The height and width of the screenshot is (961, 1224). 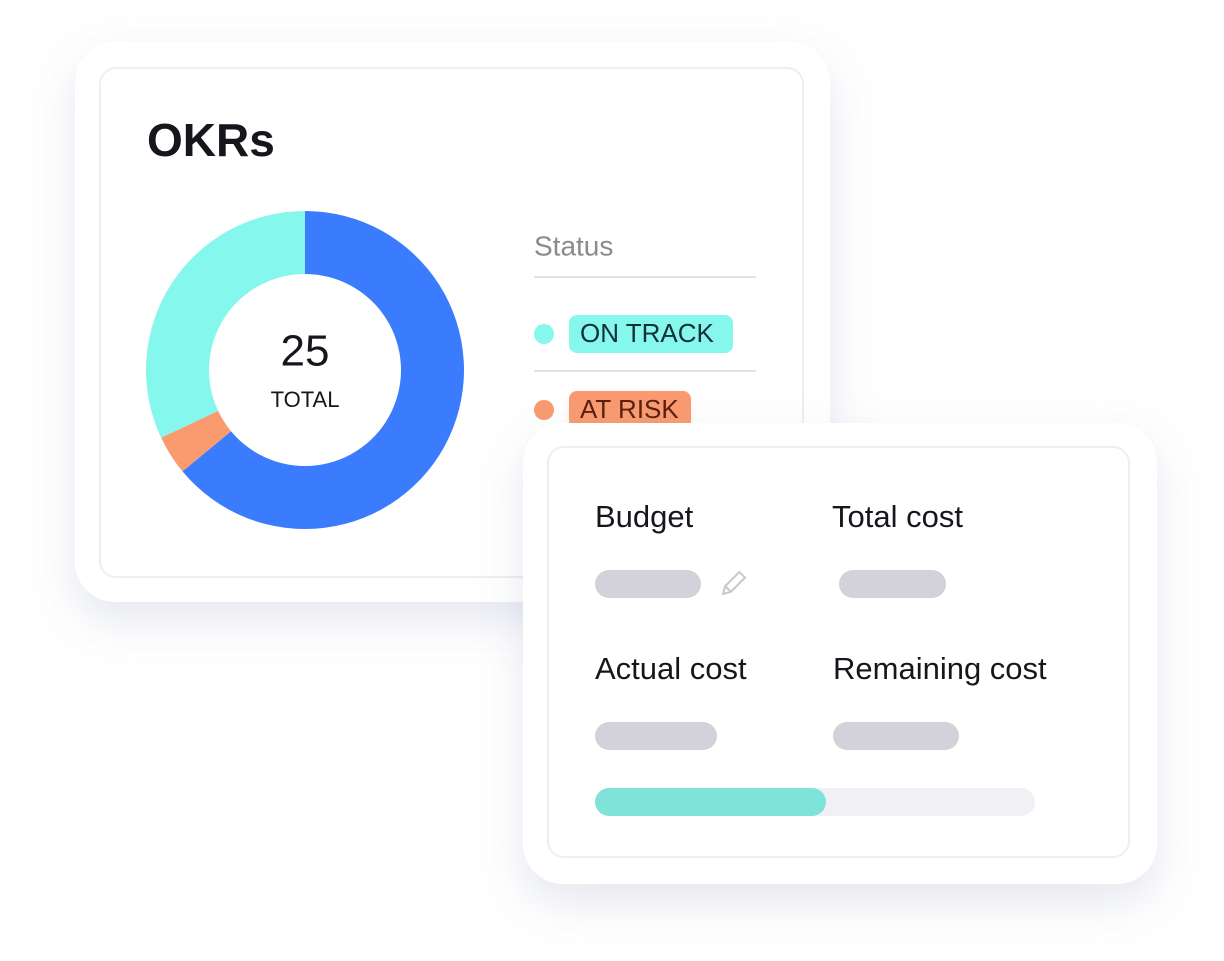 What do you see at coordinates (940, 668) in the screenshot?
I see `field-label: Remaining cost` at bounding box center [940, 668].